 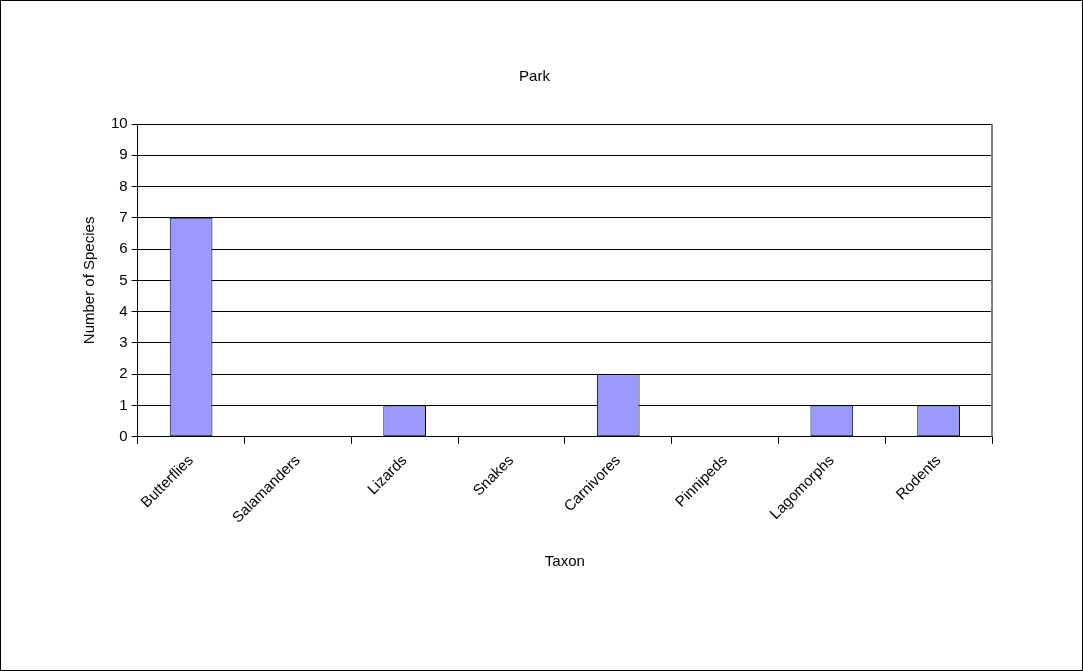 What do you see at coordinates (564, 561) in the screenshot?
I see `x-axis-title: Taxon` at bounding box center [564, 561].